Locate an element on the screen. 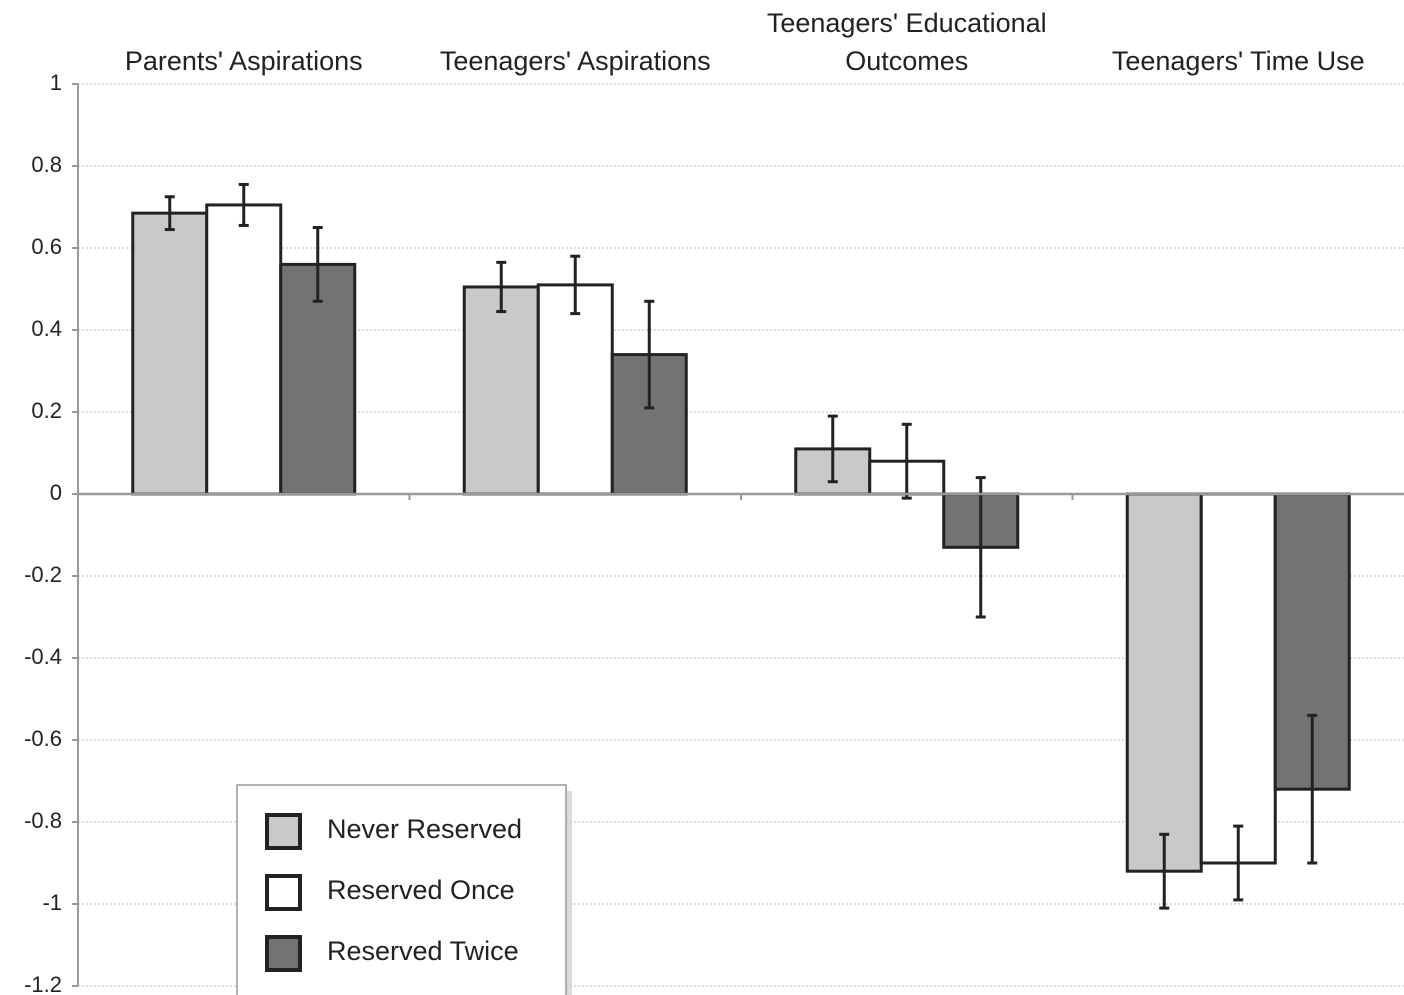 The image size is (1404, 995). y-tick-label: -0.6 is located at coordinates (43, 738).